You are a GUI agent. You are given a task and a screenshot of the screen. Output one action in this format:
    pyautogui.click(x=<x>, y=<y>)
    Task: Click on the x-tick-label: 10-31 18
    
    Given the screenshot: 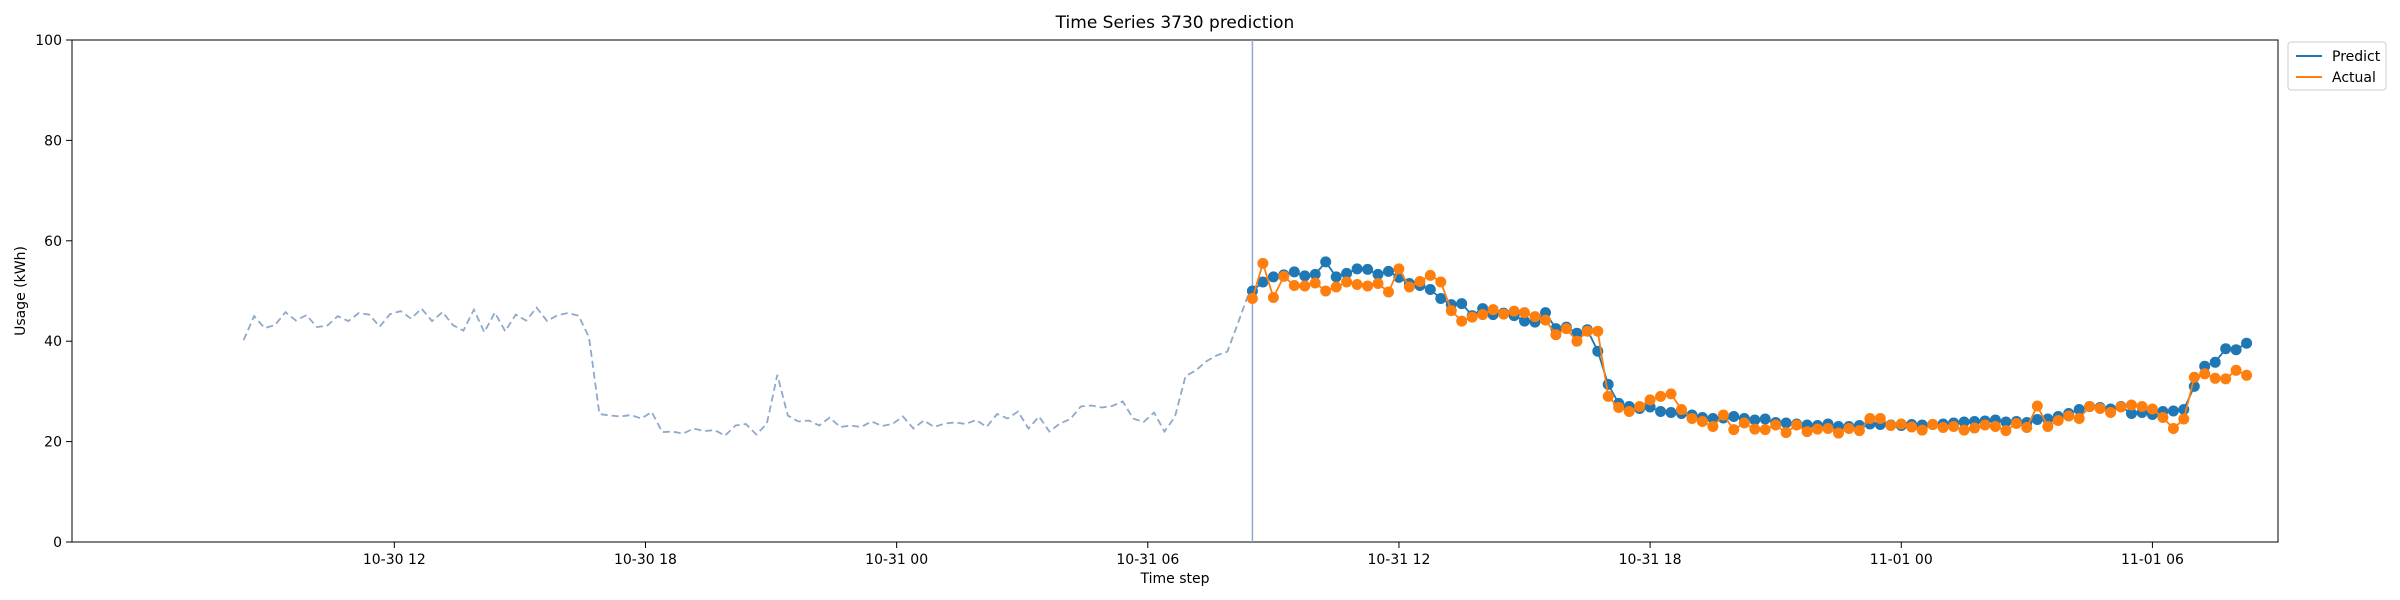 What is the action you would take?
    pyautogui.click(x=1650, y=560)
    